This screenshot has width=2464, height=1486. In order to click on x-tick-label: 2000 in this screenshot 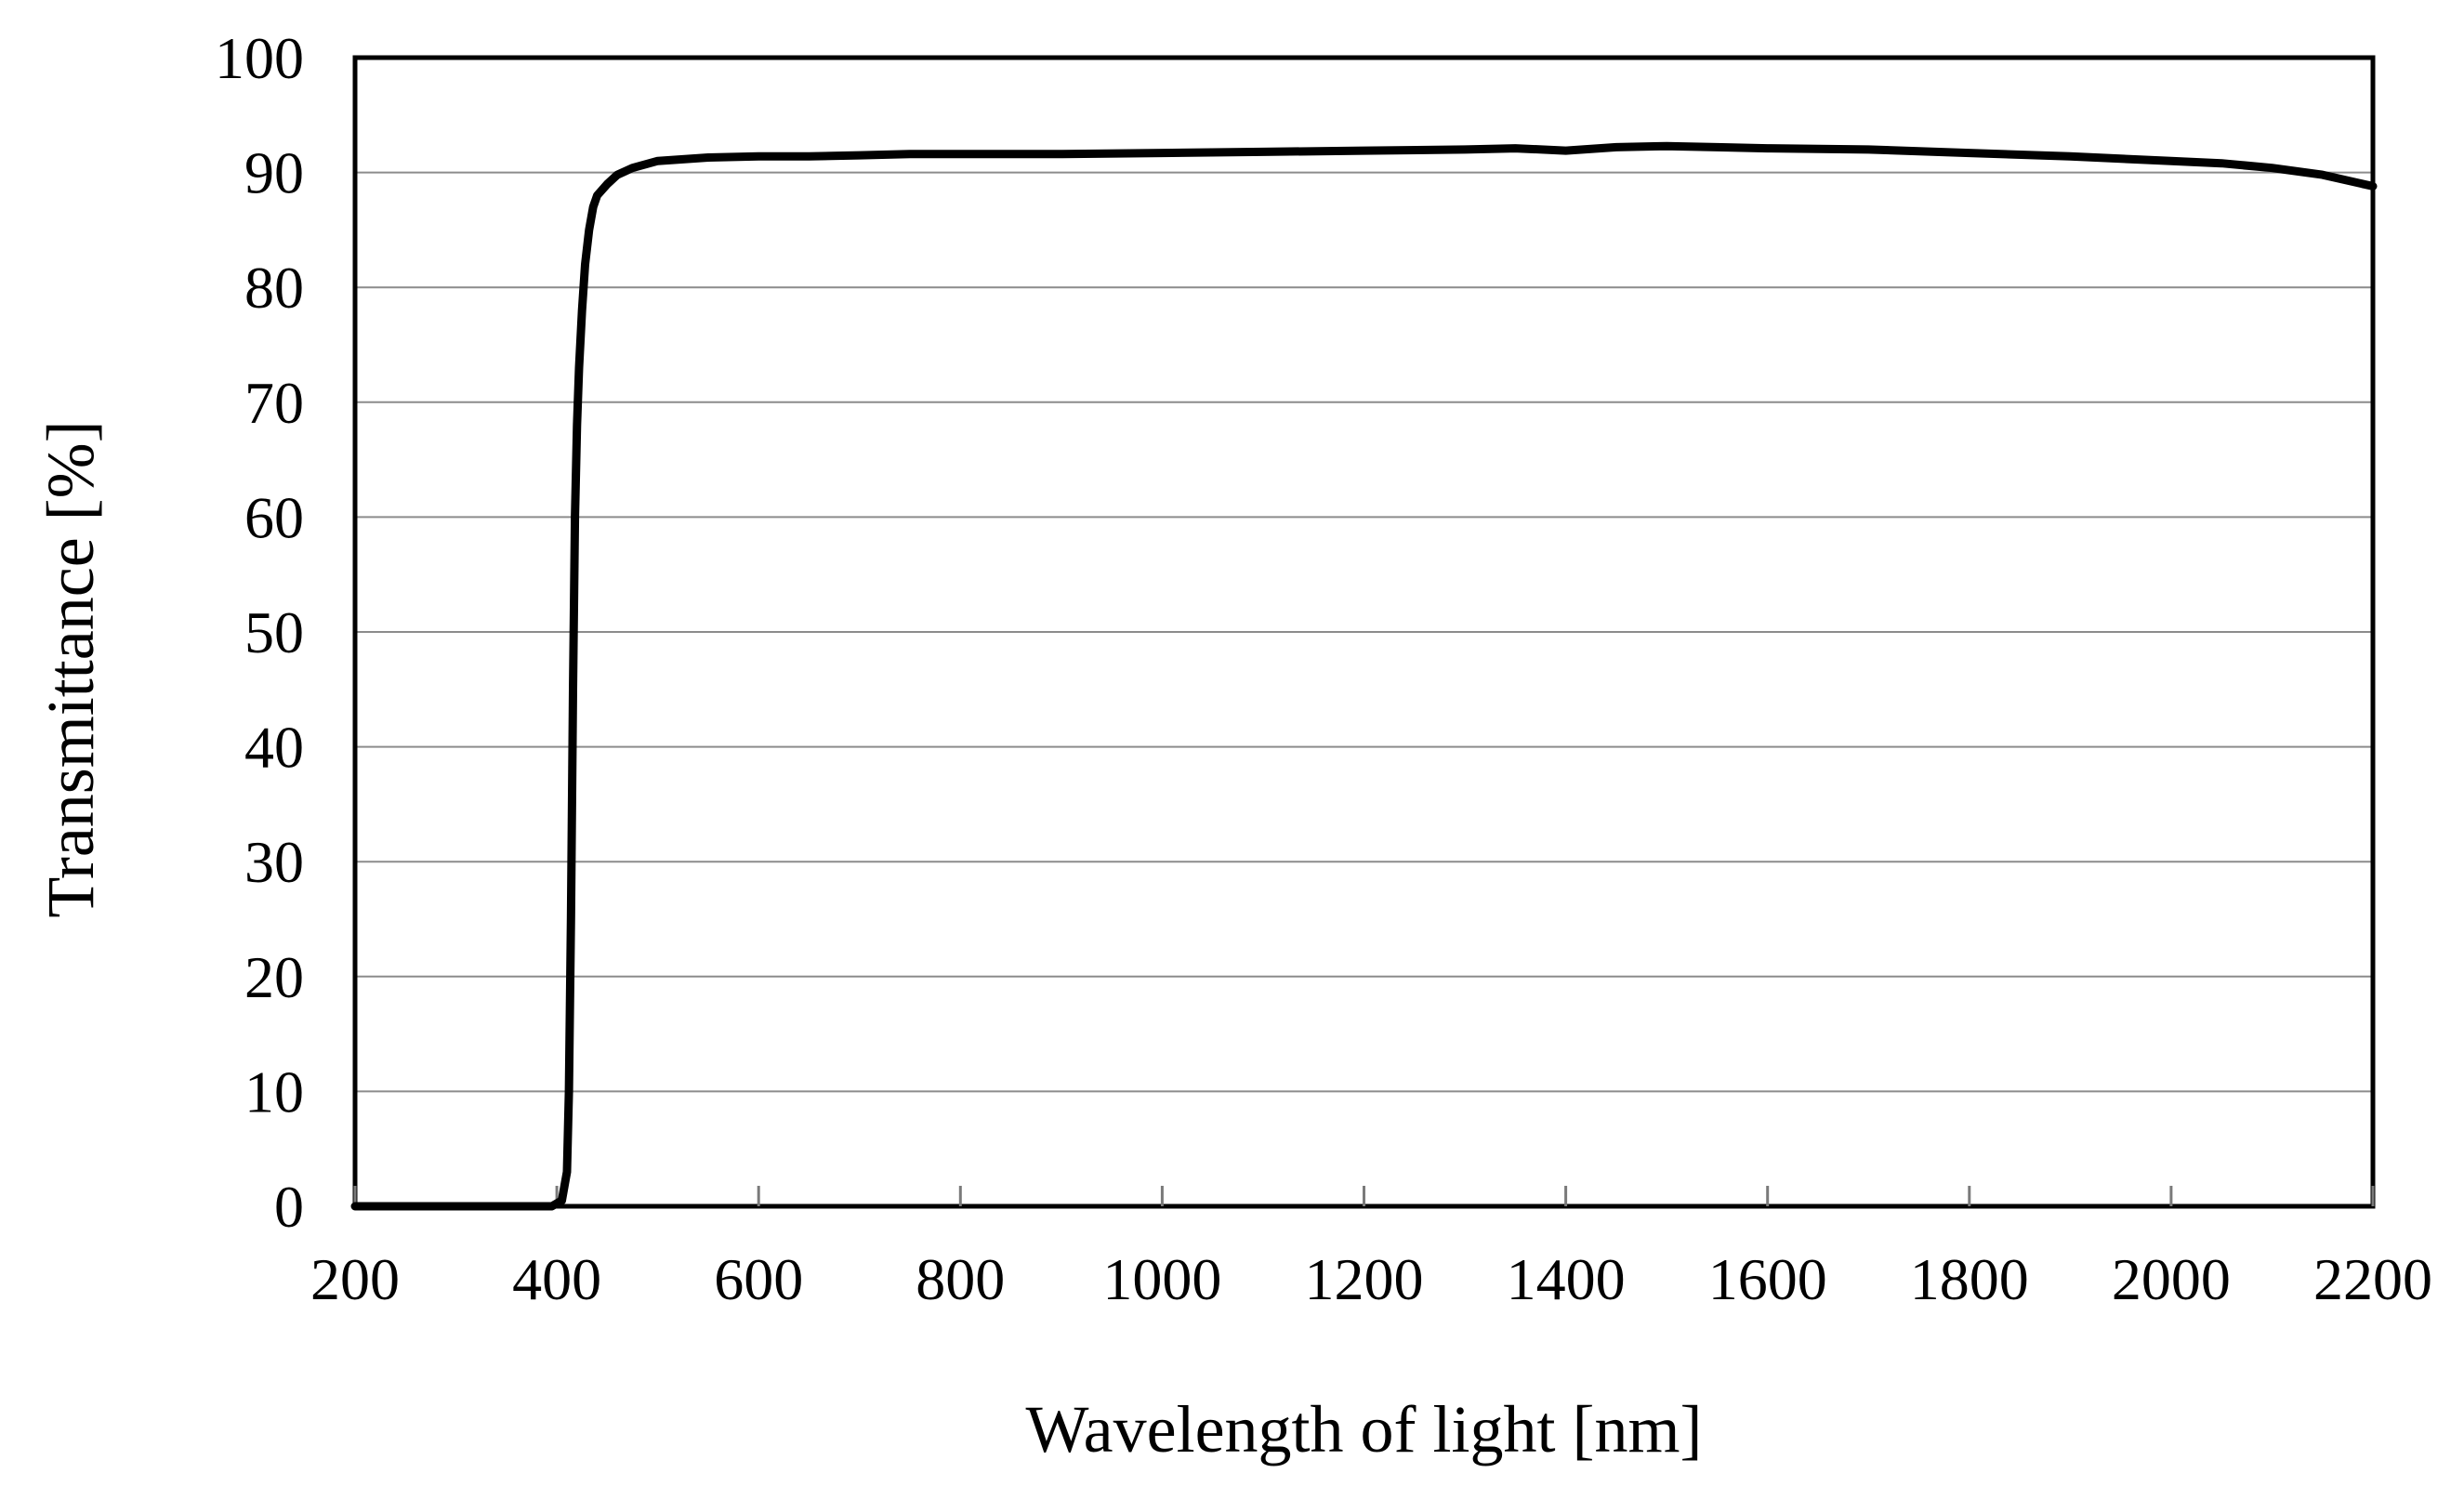, I will do `click(2171, 1279)`.